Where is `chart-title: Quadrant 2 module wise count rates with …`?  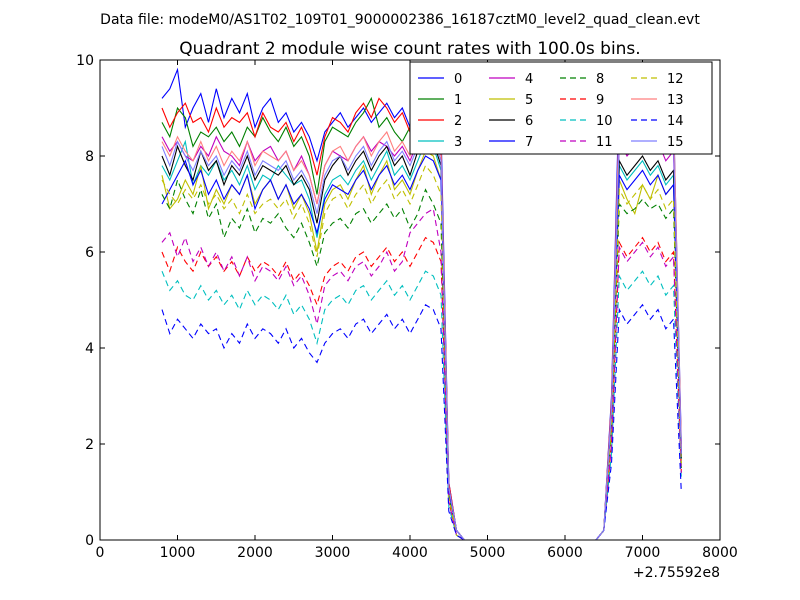 chart-title: Quadrant 2 module wise count rates with … is located at coordinates (409, 49).